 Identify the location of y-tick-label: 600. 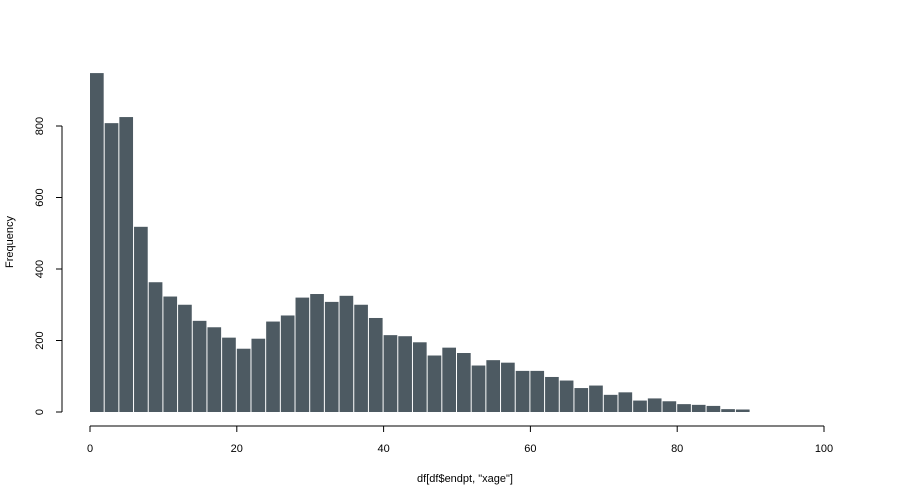
(40, 197).